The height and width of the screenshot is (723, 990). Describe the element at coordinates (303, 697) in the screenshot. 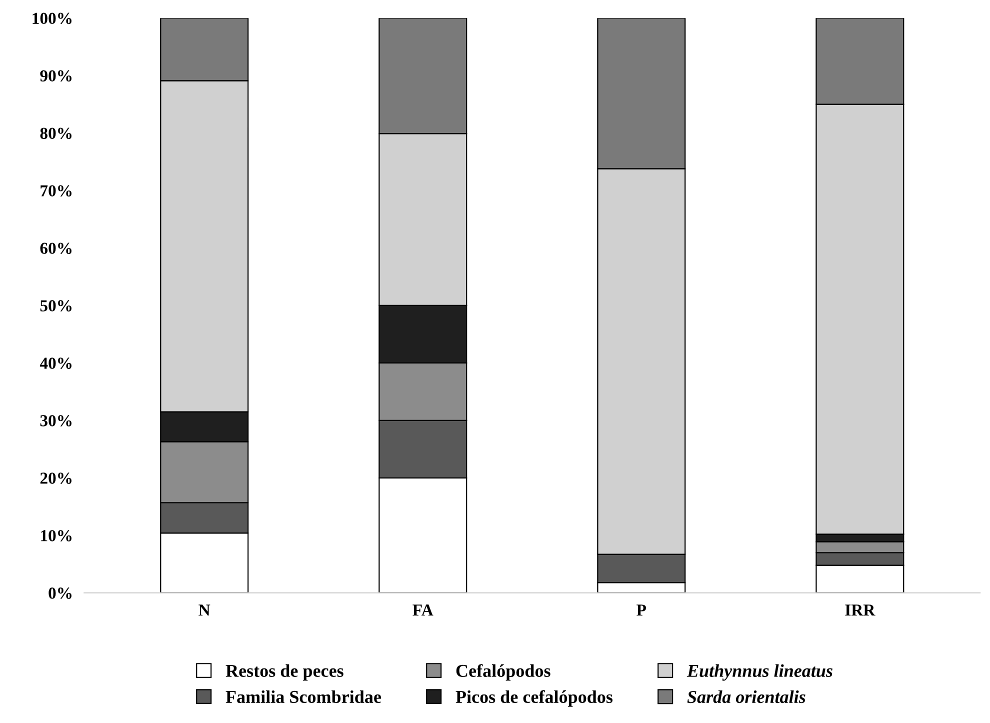

I see `legend-label: Familia Scombridae` at that location.